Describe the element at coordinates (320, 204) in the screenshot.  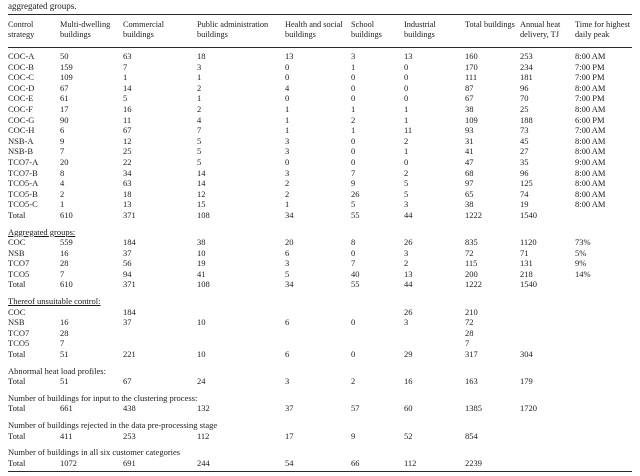
I see `table-row: TCO5-C 1 13 15 1 5 3 38 19 8:00 AM` at that location.